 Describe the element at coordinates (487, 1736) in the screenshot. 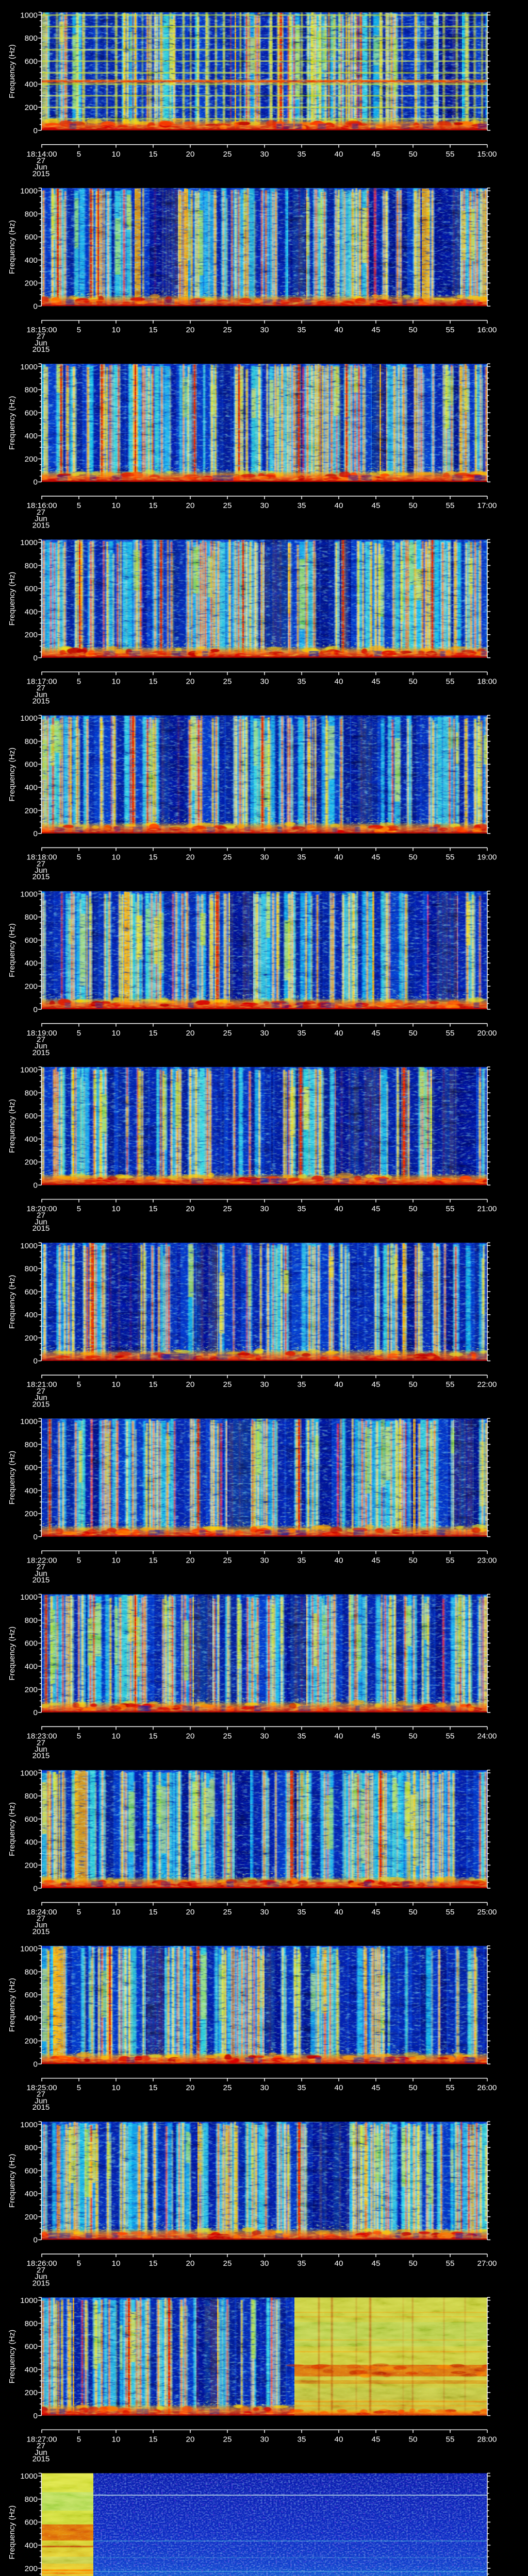

I see `svg-text: 24:00` at that location.